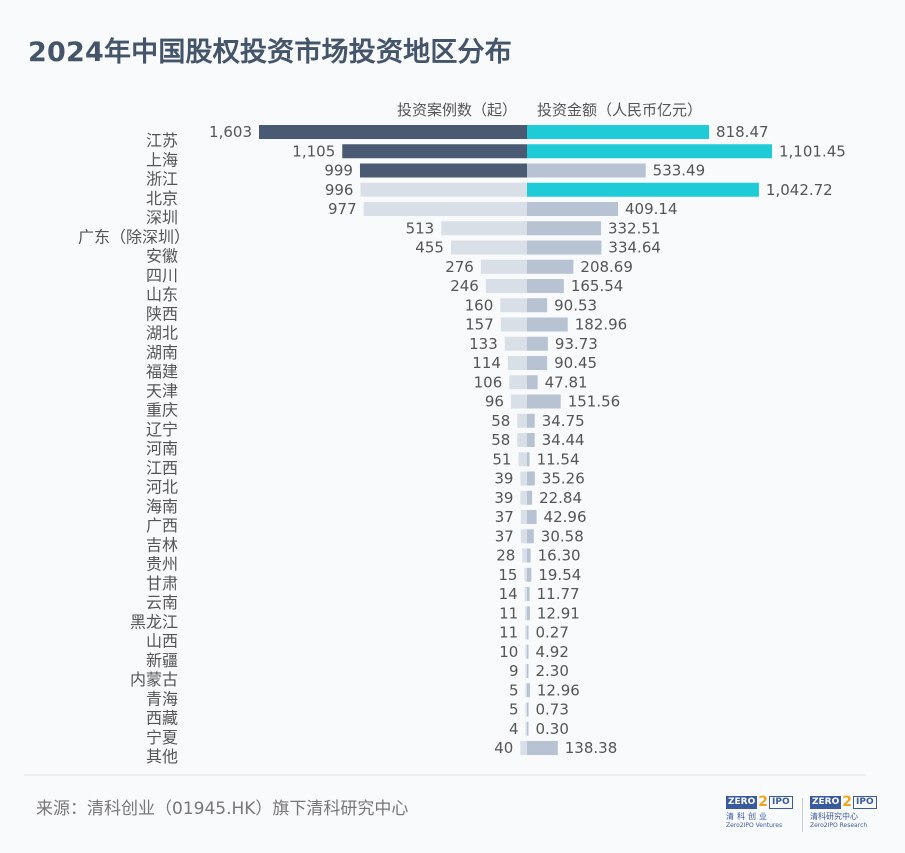 This screenshot has width=905, height=853. Describe the element at coordinates (559, 556) in the screenshot. I see `amount-value-label: 16.30` at that location.